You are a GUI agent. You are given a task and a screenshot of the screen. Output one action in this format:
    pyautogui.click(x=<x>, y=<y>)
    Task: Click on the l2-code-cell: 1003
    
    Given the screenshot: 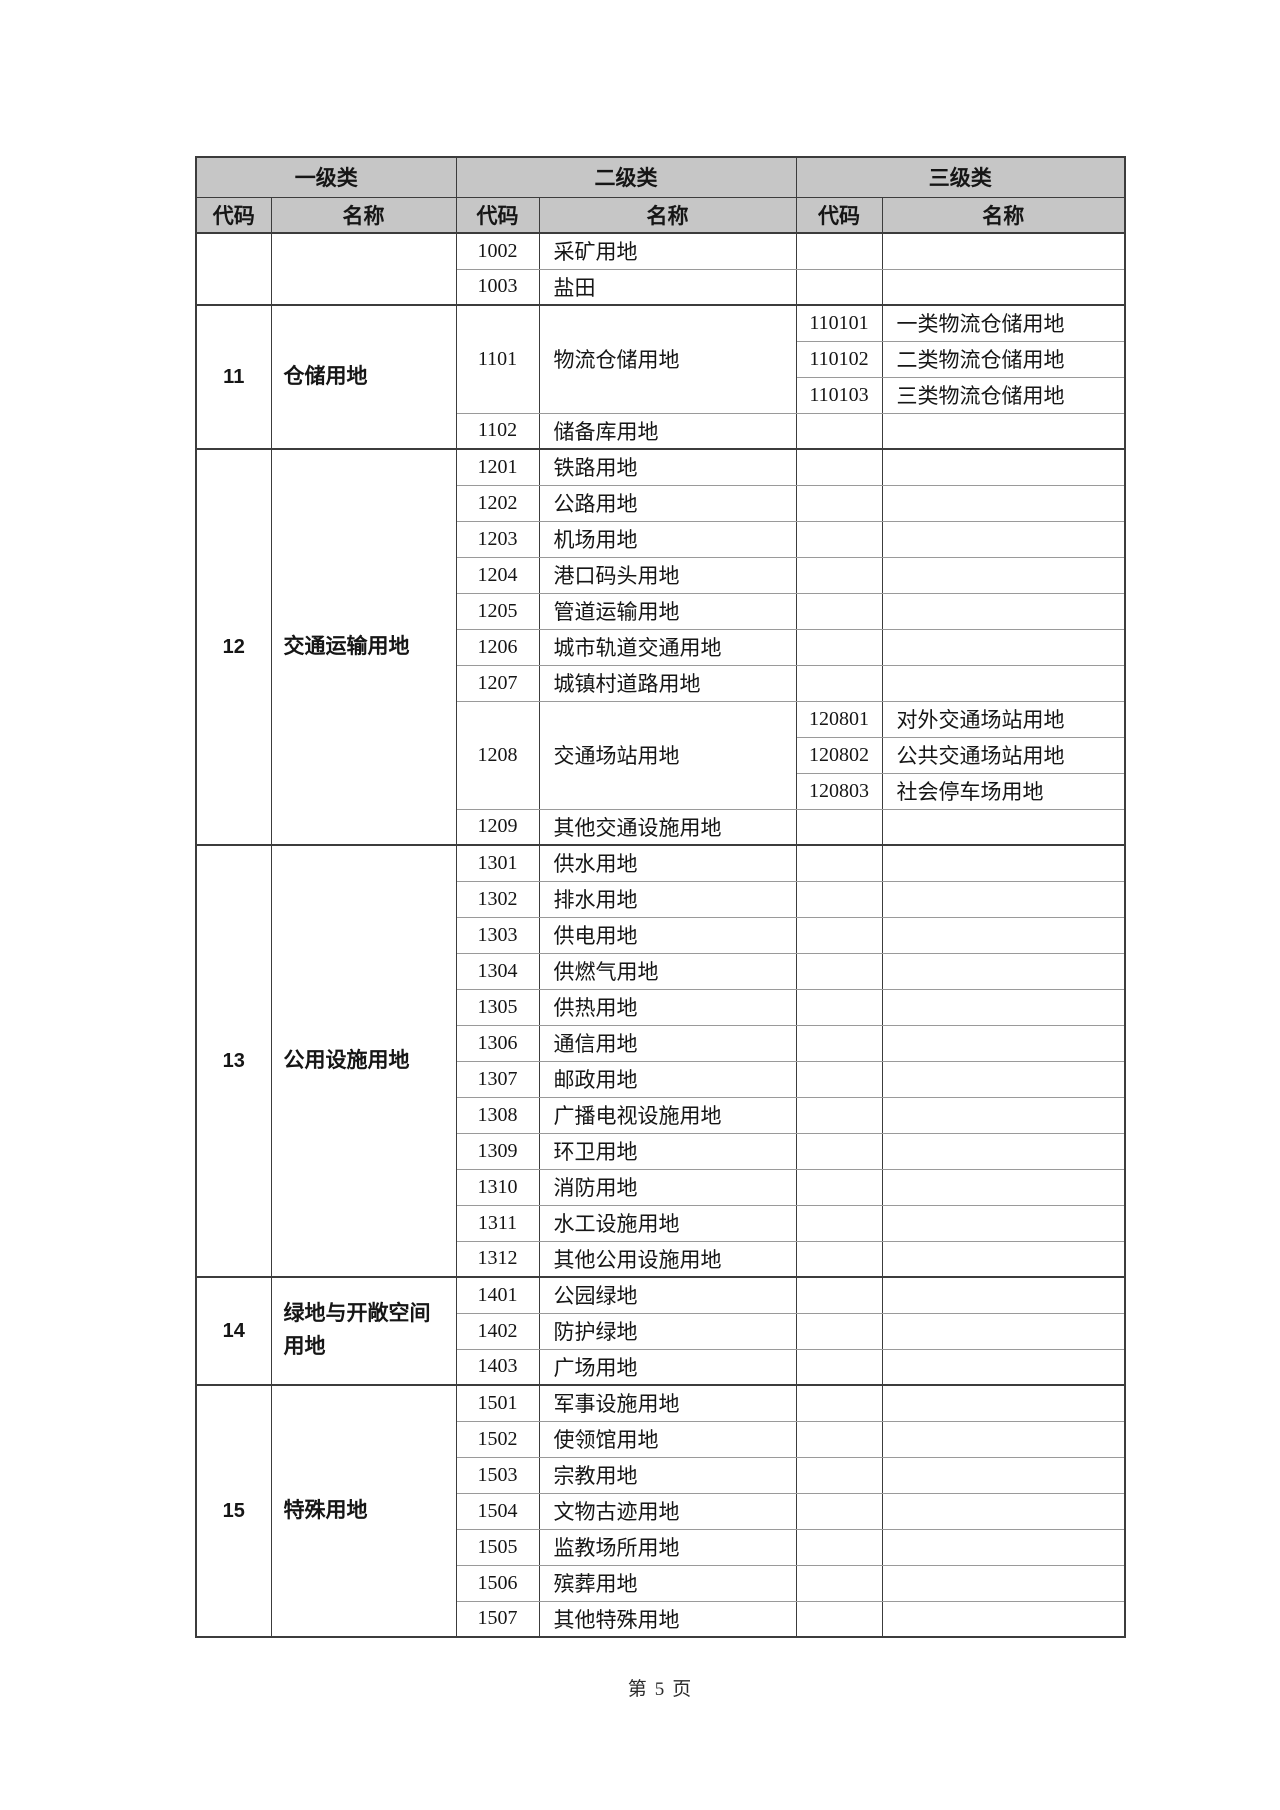 What is the action you would take?
    pyautogui.click(x=497, y=287)
    